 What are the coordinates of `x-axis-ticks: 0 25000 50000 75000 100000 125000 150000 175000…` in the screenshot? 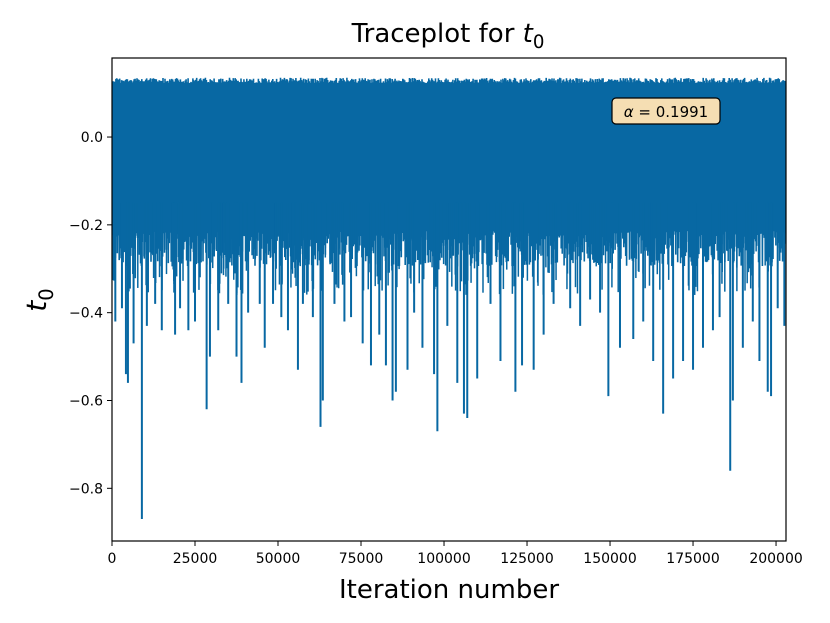 It's located at (455, 554).